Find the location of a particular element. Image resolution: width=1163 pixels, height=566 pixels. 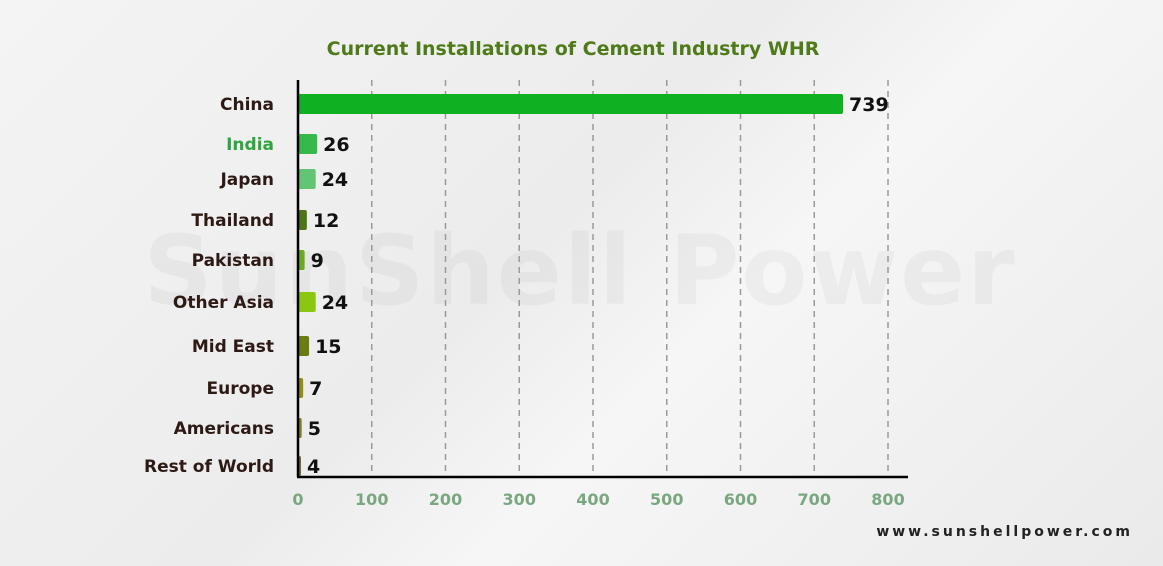

website-url: www.sunshellpower.com is located at coordinates (1004, 532).